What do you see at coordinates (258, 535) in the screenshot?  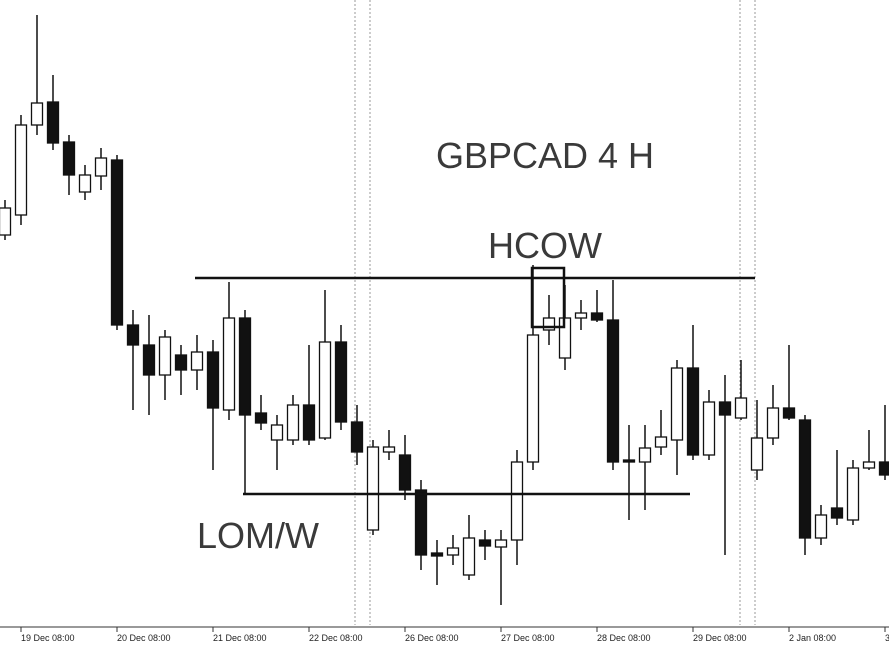 I see `annotation: LOM/W` at bounding box center [258, 535].